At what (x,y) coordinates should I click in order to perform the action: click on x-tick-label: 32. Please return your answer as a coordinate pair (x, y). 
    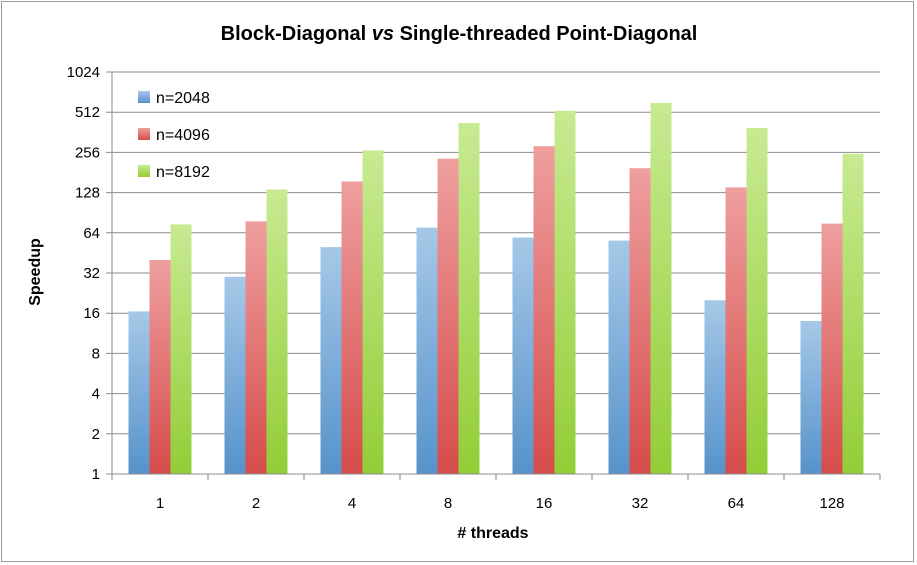
    Looking at the image, I should click on (640, 503).